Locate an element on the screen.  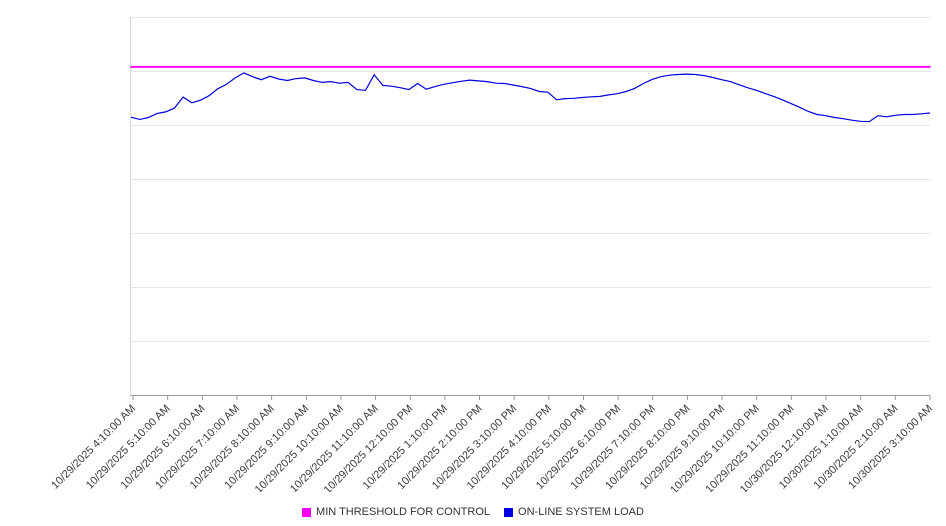
legend-swatch-threshold is located at coordinates (307, 512).